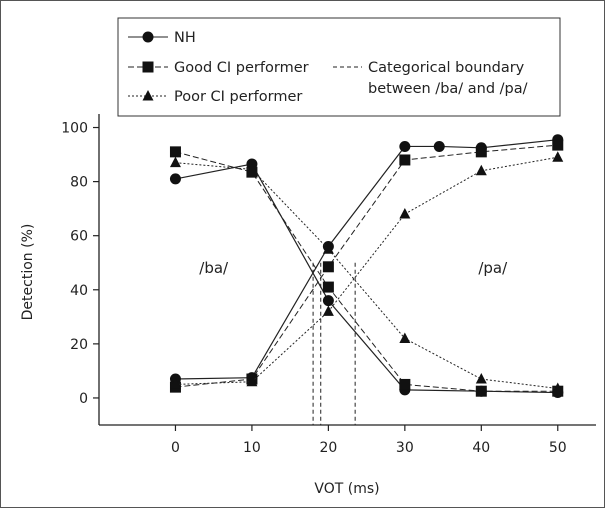 This screenshot has height=510, width=607. Describe the element at coordinates (448, 89) in the screenshot. I see `legend-label: between /ba/ and /pa/` at that location.